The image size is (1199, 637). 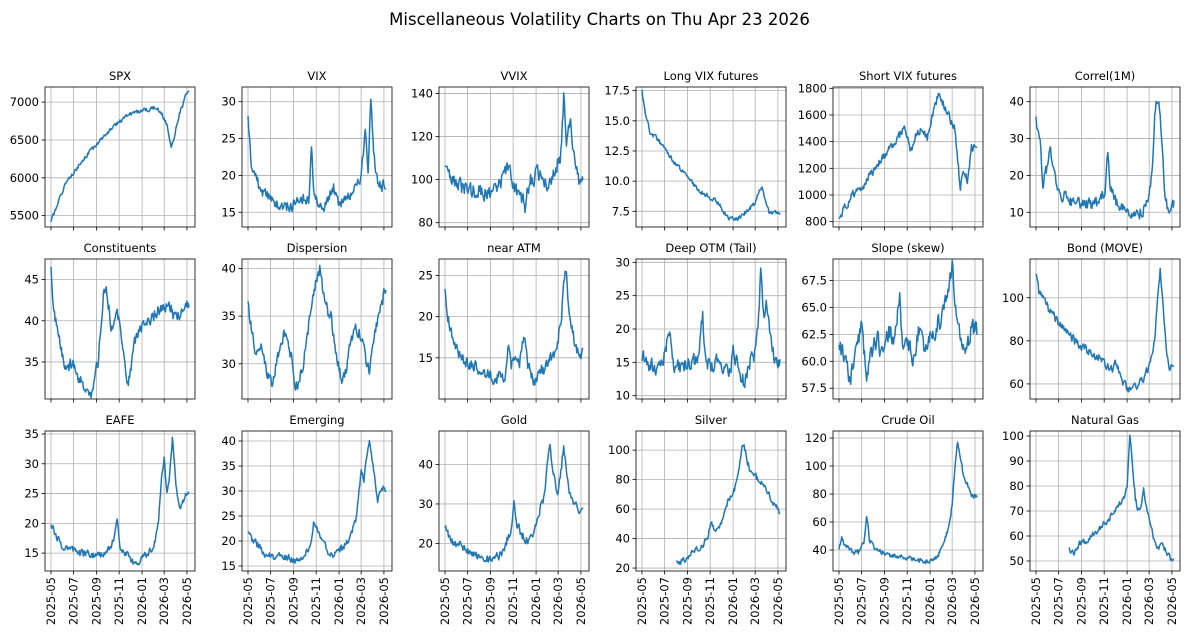 What do you see at coordinates (422, 93) in the screenshot?
I see `y-tick-label: 140` at bounding box center [422, 93].